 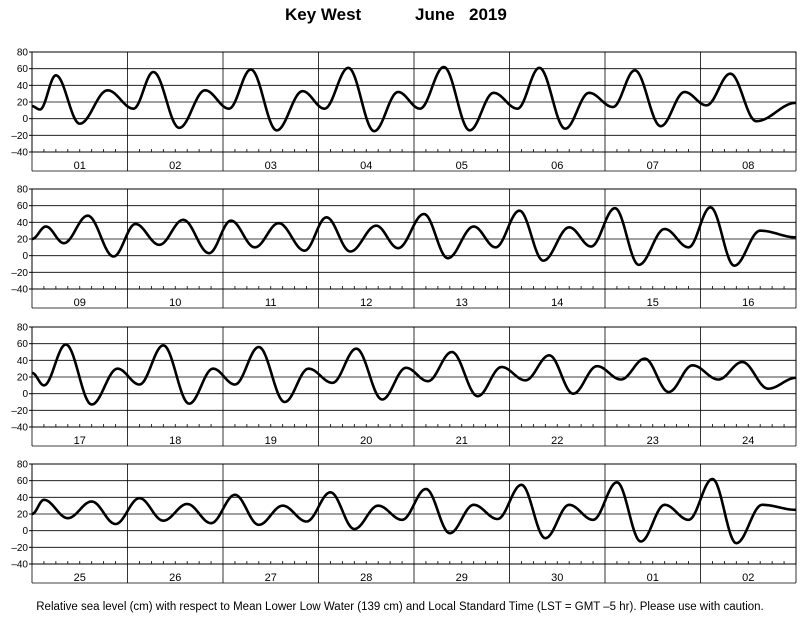 What do you see at coordinates (175, 578) in the screenshot?
I see `day-label: 26` at bounding box center [175, 578].